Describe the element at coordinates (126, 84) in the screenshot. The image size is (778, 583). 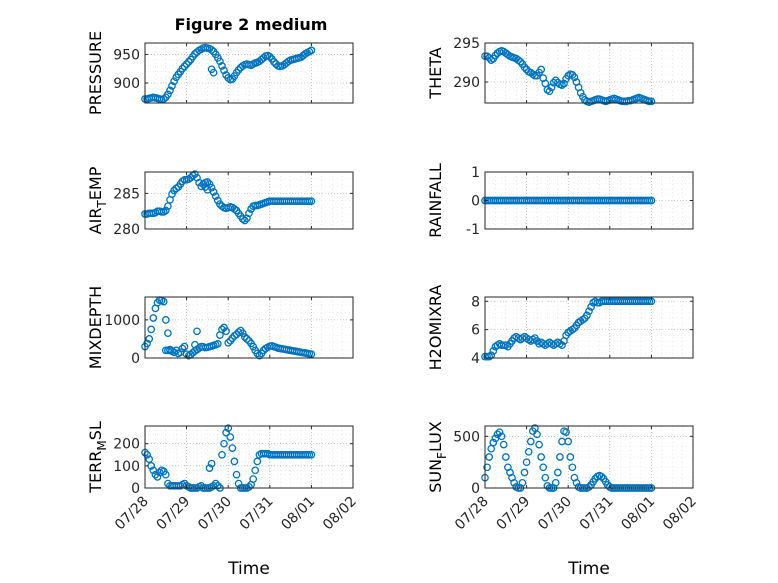
I see `y-tick-label: 900` at that location.